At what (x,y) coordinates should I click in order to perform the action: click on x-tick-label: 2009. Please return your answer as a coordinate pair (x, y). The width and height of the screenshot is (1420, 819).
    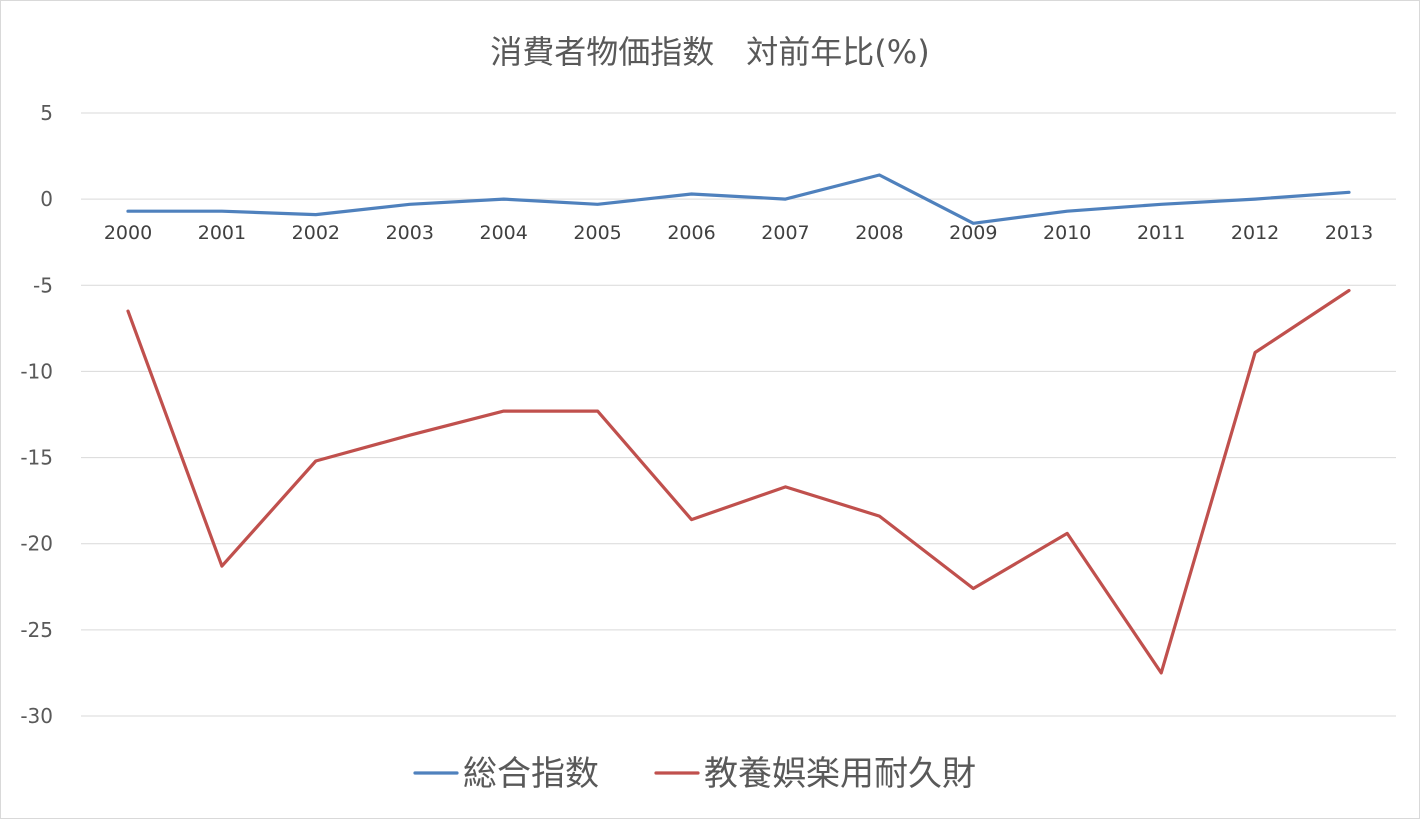
    Looking at the image, I should click on (973, 233).